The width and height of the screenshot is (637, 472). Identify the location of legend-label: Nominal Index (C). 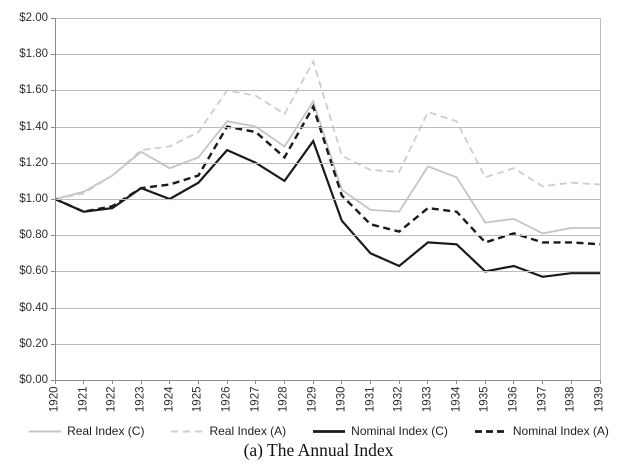
(399, 431).